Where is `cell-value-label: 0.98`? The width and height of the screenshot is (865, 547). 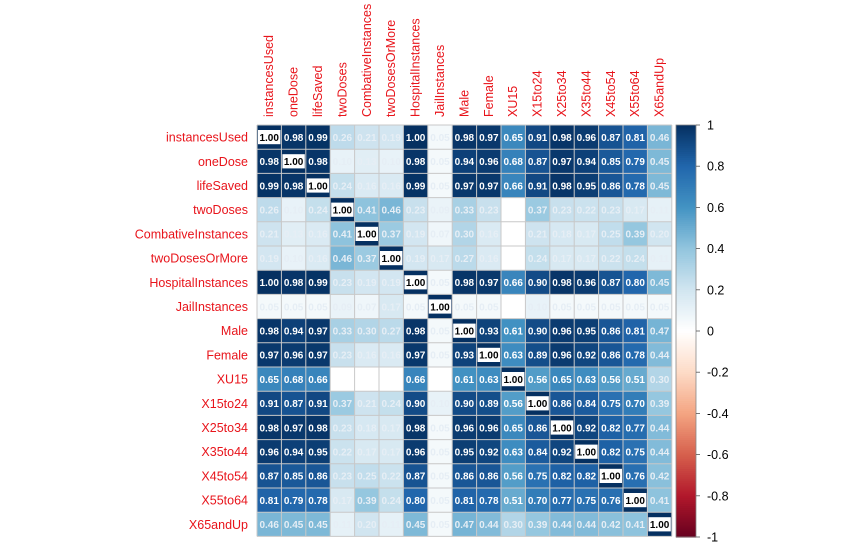
cell-value-label: 0.98 is located at coordinates (294, 186).